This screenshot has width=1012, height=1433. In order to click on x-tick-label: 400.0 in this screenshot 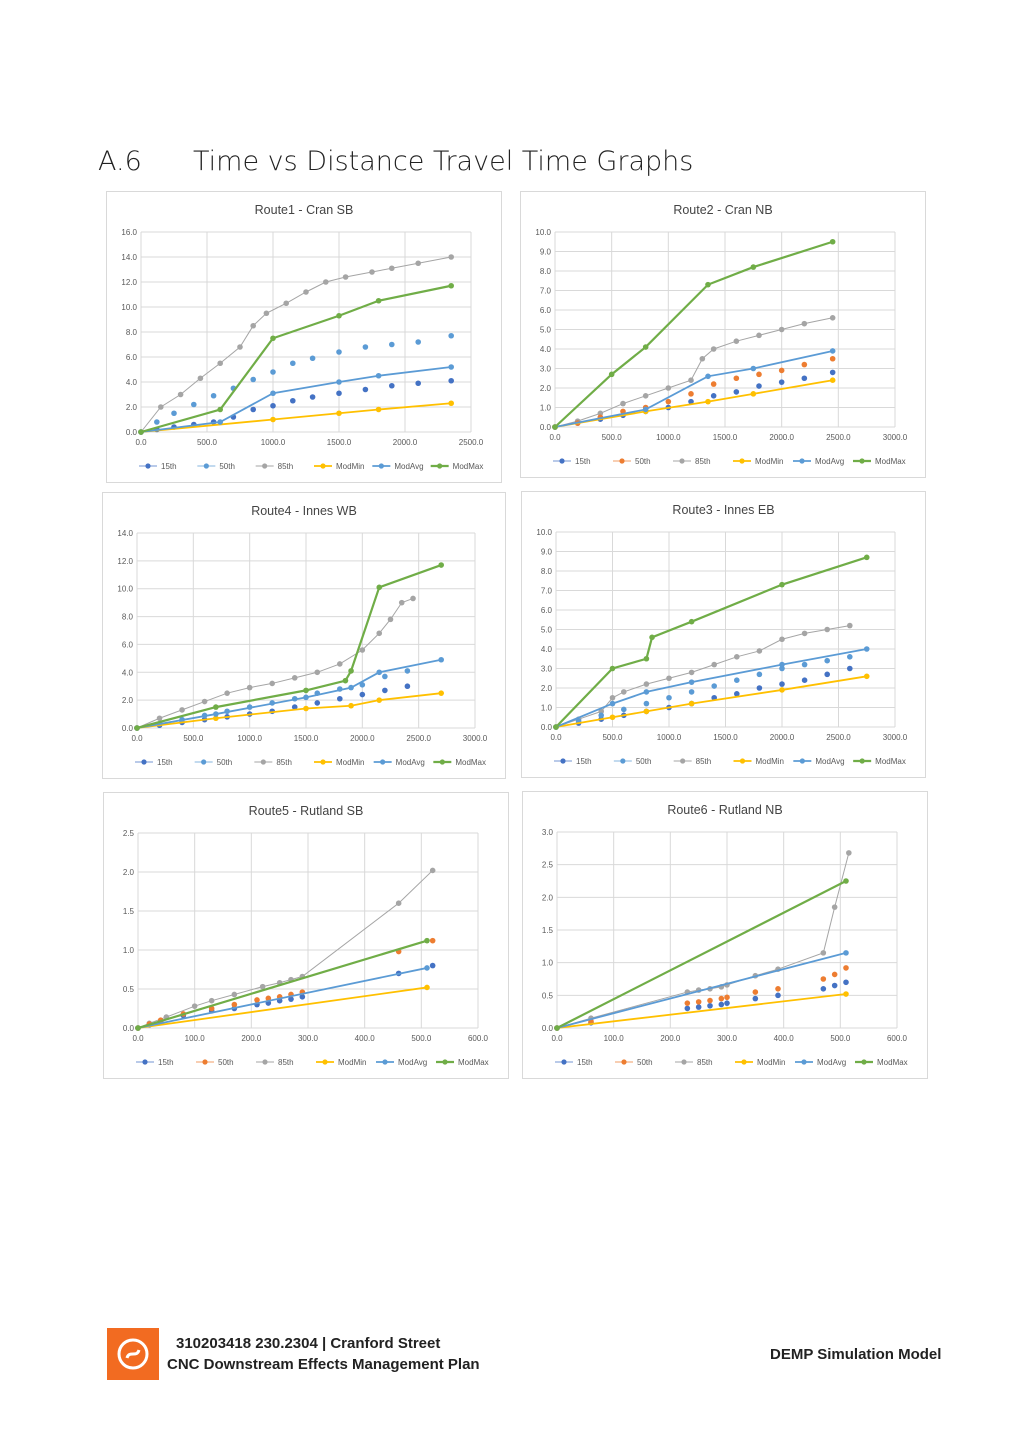, I will do `click(365, 1038)`.